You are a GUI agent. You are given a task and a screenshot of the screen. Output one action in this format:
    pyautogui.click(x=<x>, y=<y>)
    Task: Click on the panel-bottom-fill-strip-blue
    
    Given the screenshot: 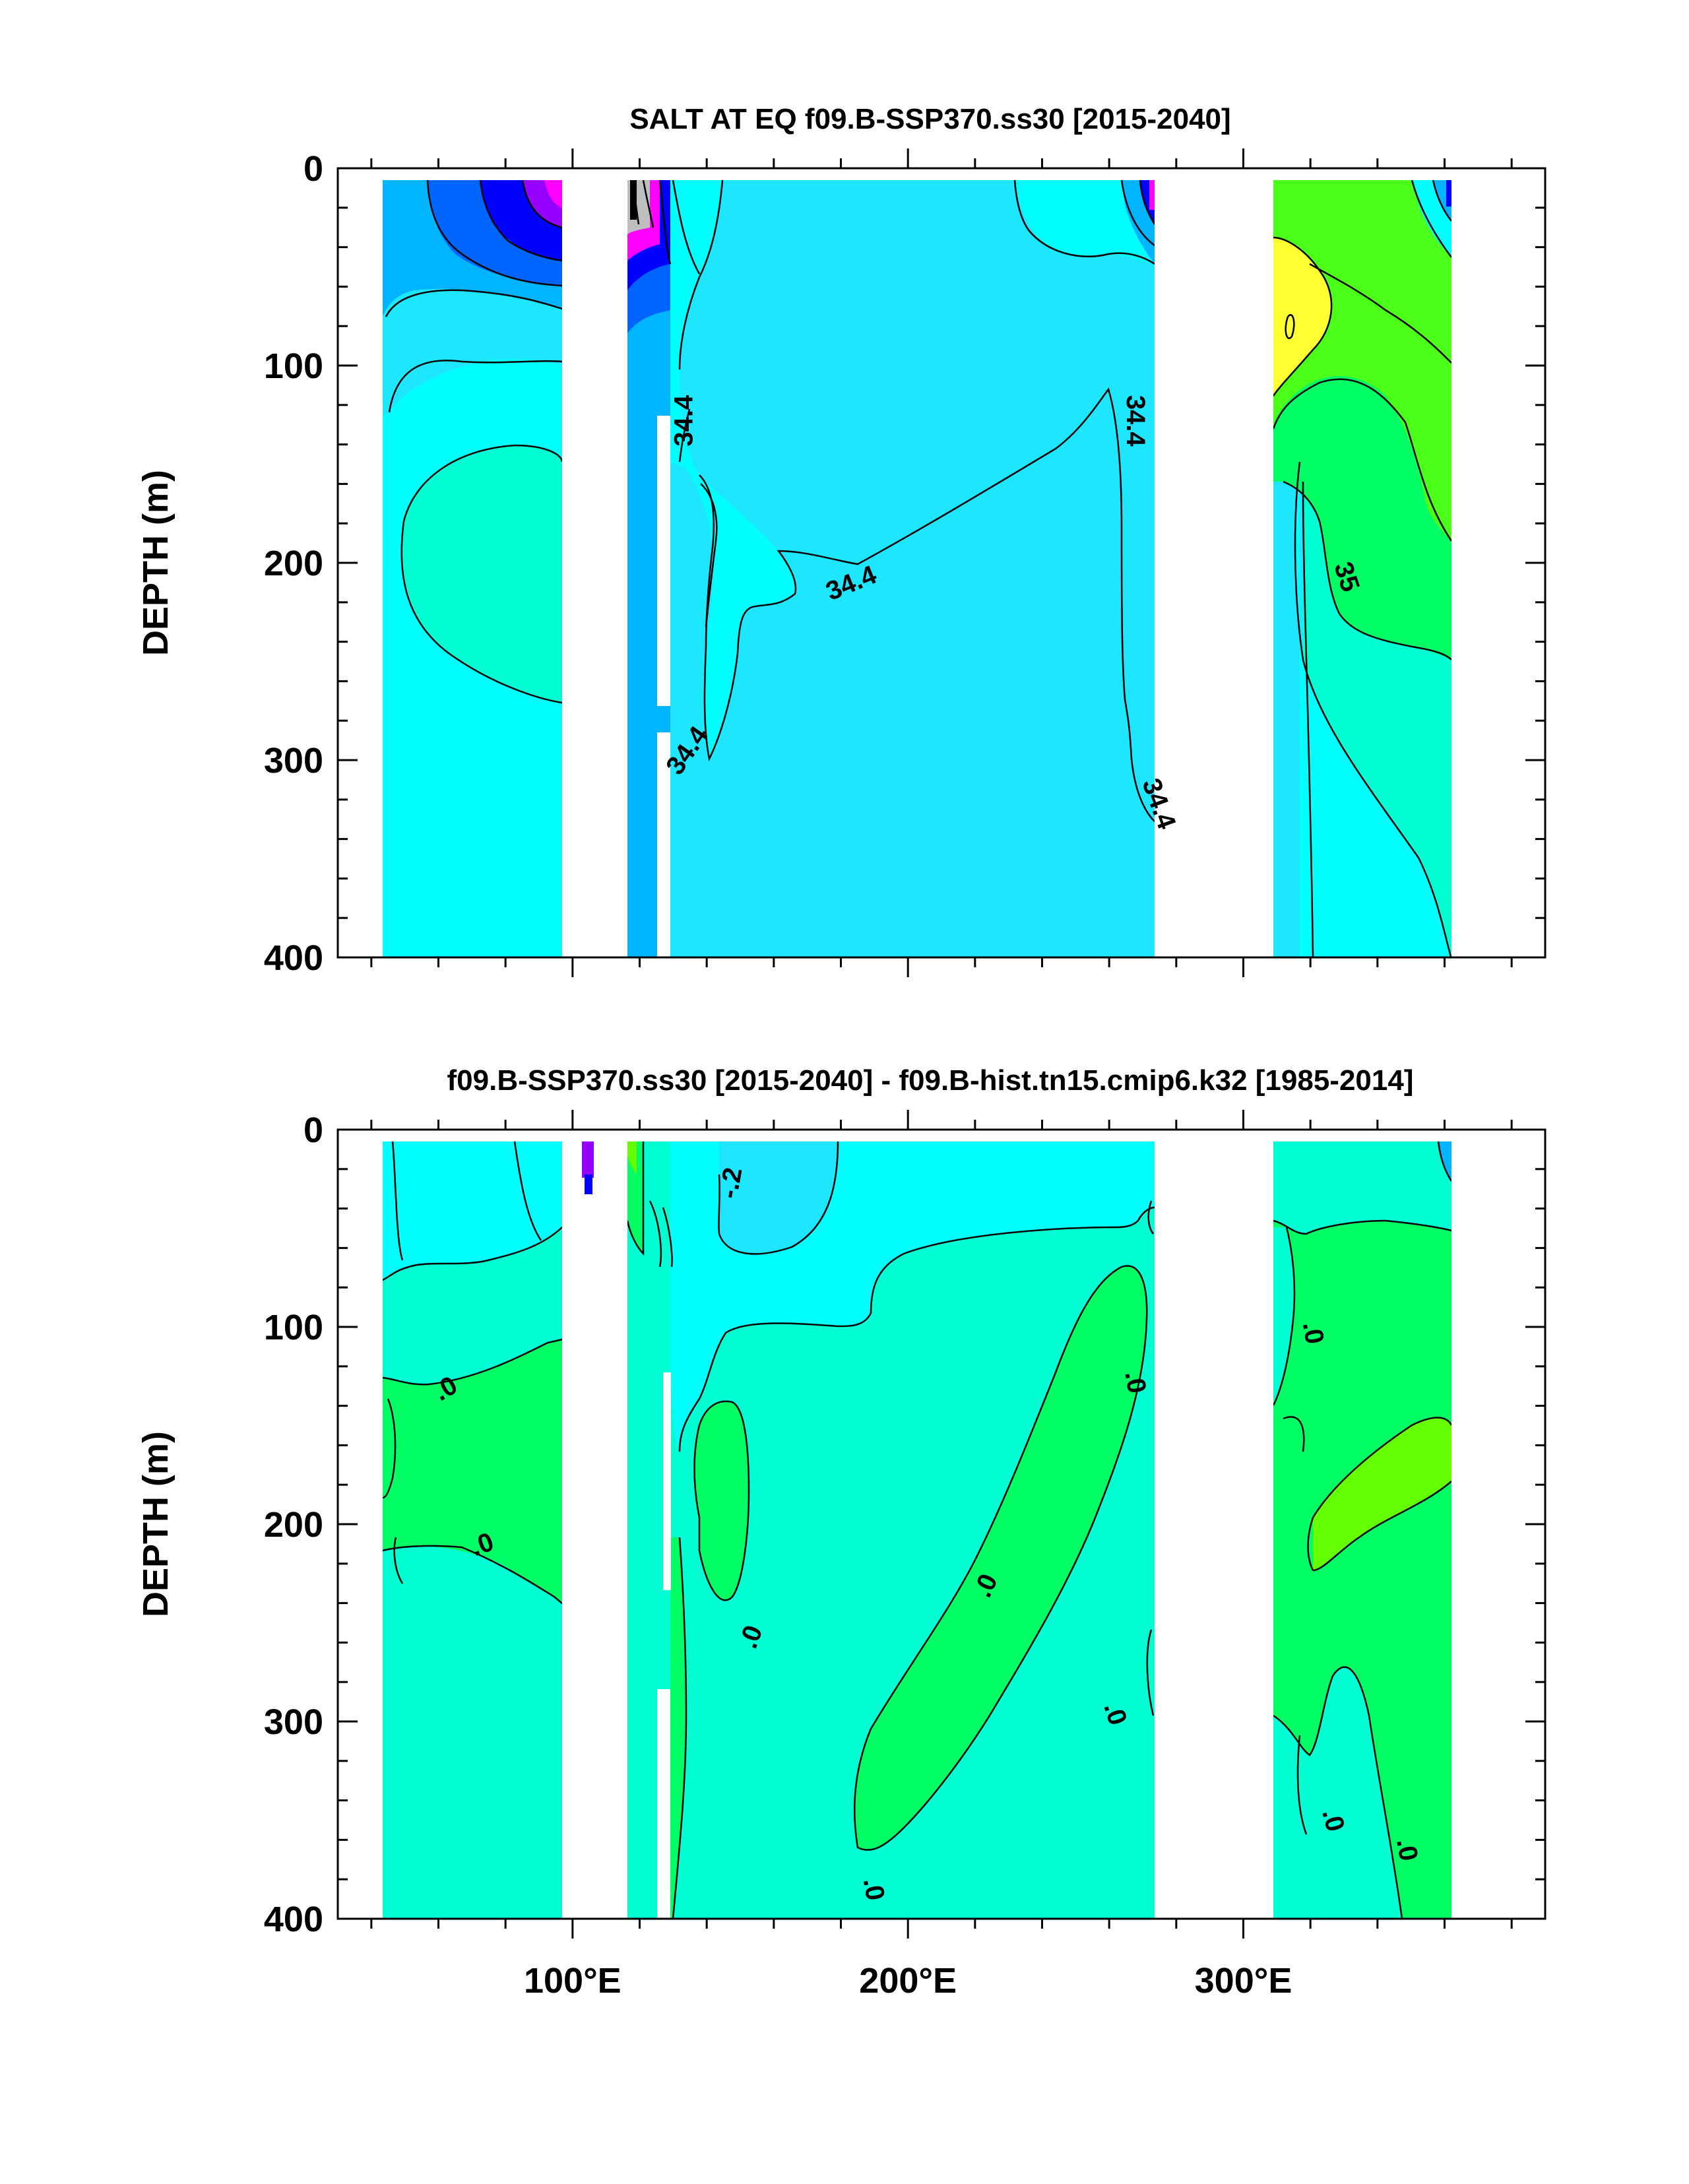 What is the action you would take?
    pyautogui.click(x=588, y=1184)
    